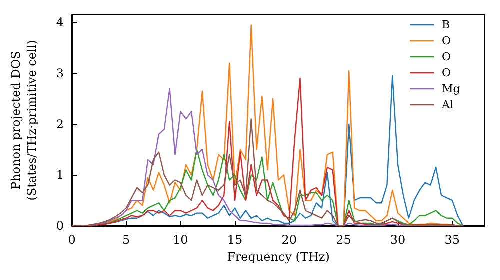 Image resolution: width=500 pixels, height=280 pixels. I want to click on x-tick-label: 35, so click(452, 240).